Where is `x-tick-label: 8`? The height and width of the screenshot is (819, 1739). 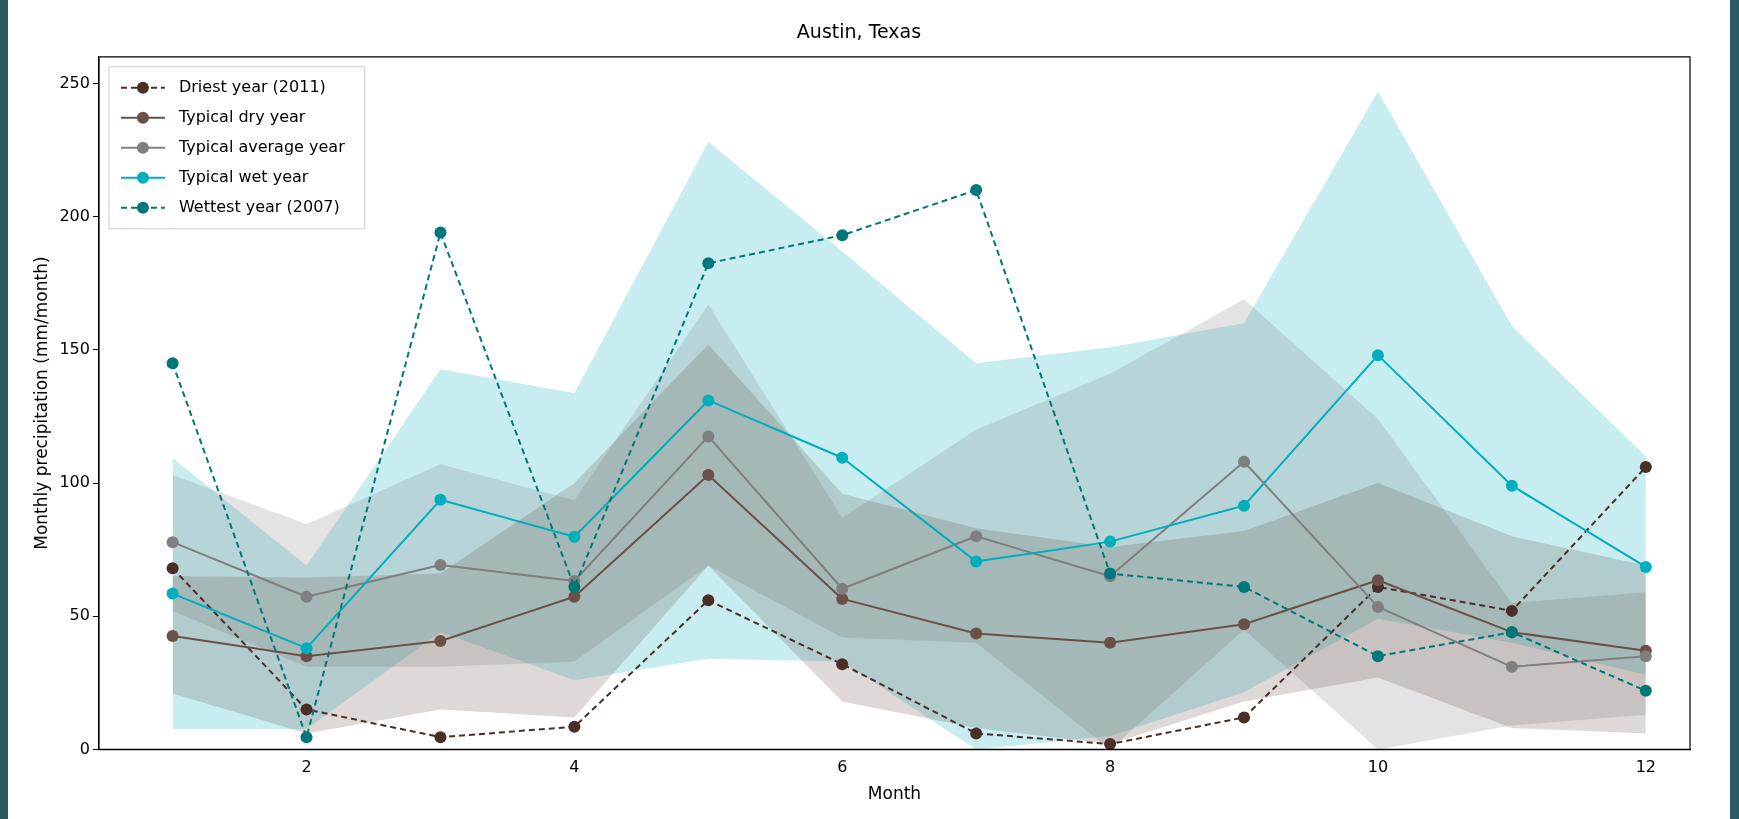 x-tick-label: 8 is located at coordinates (1110, 767).